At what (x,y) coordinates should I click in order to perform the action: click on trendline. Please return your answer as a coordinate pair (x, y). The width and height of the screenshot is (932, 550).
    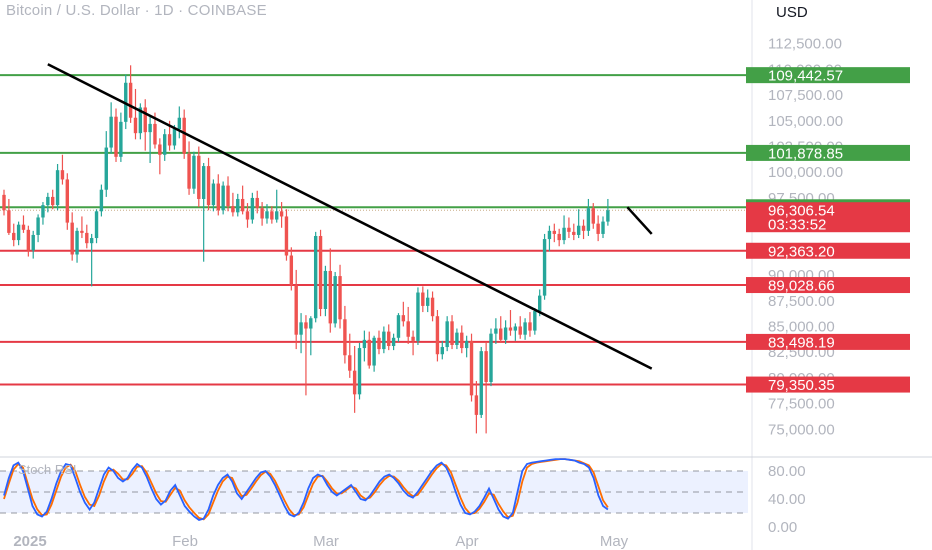
    Looking at the image, I should click on (639, 220).